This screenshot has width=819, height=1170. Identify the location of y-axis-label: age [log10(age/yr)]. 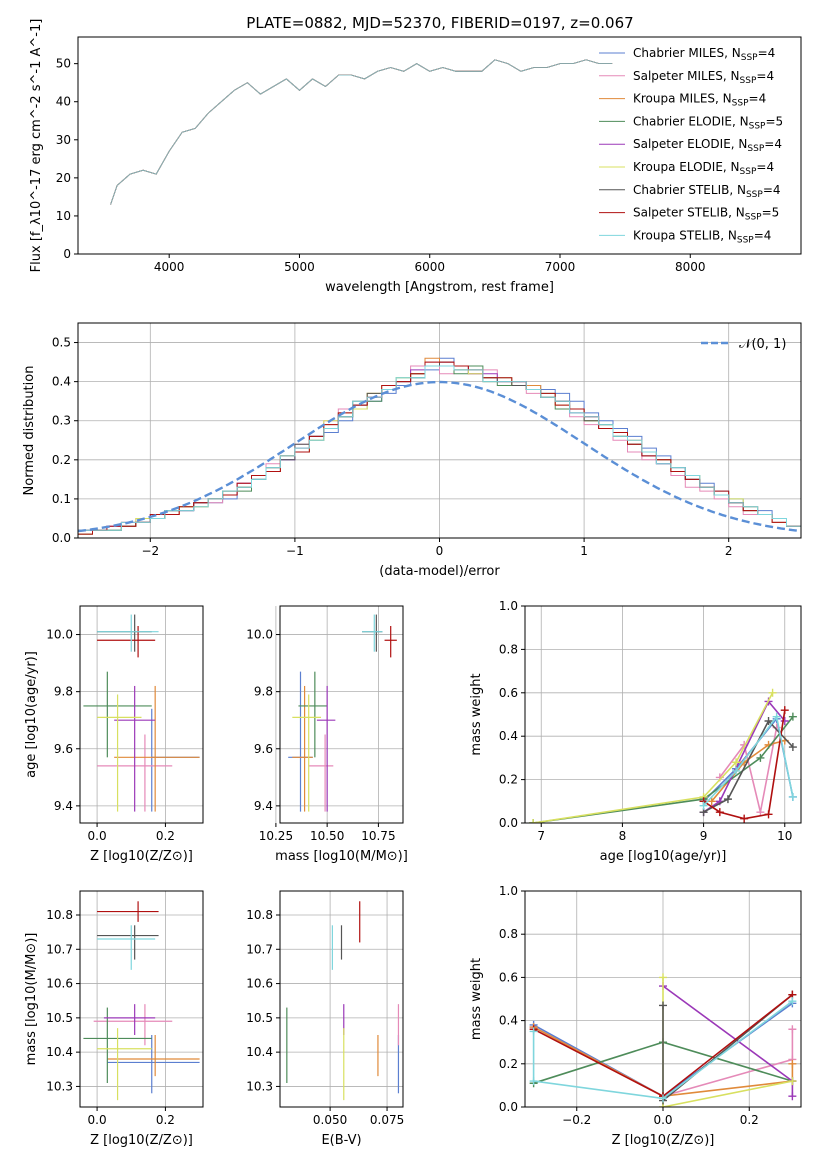
(31, 714).